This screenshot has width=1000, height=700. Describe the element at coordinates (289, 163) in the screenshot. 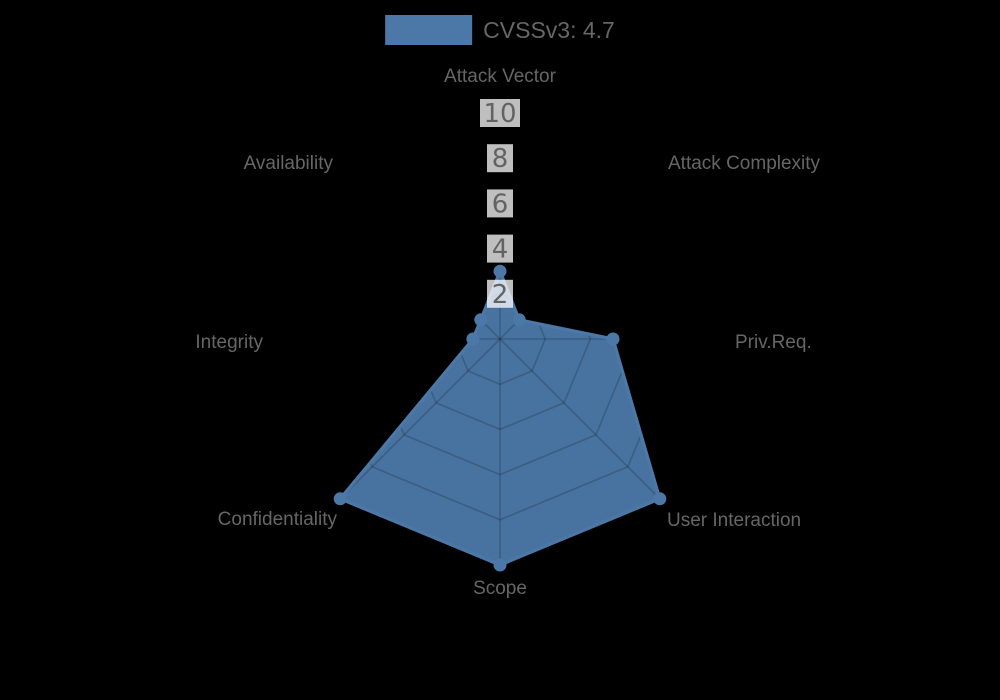

I see `axis-label-availability: Availability` at that location.